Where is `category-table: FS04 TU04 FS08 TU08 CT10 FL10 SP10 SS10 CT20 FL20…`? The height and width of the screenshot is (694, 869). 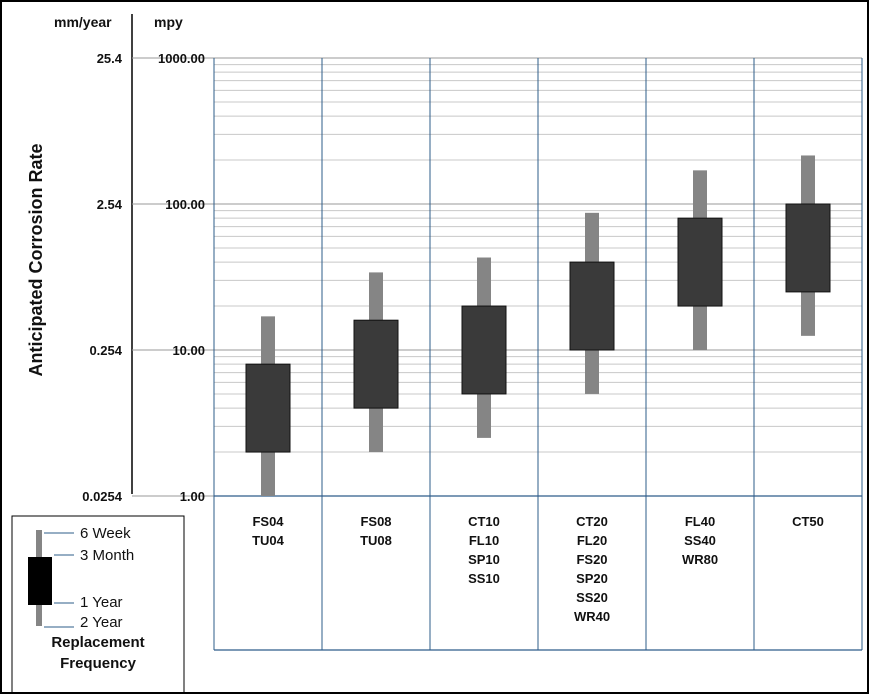
category-table: FS04 TU04 FS08 TU08 CT10 FL10 SP10 SS10 CT20 FL20… is located at coordinates (538, 569).